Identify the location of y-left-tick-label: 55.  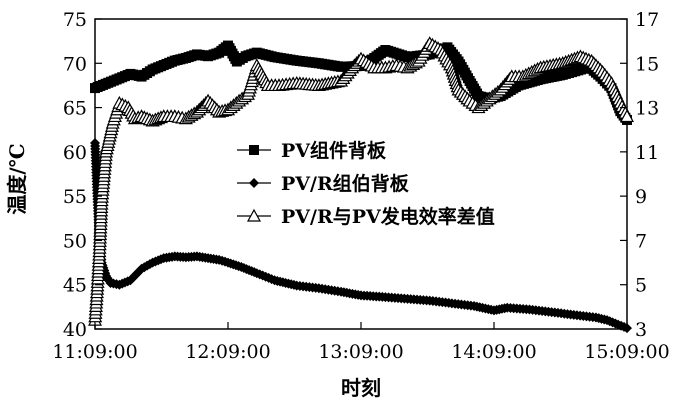
(75, 197).